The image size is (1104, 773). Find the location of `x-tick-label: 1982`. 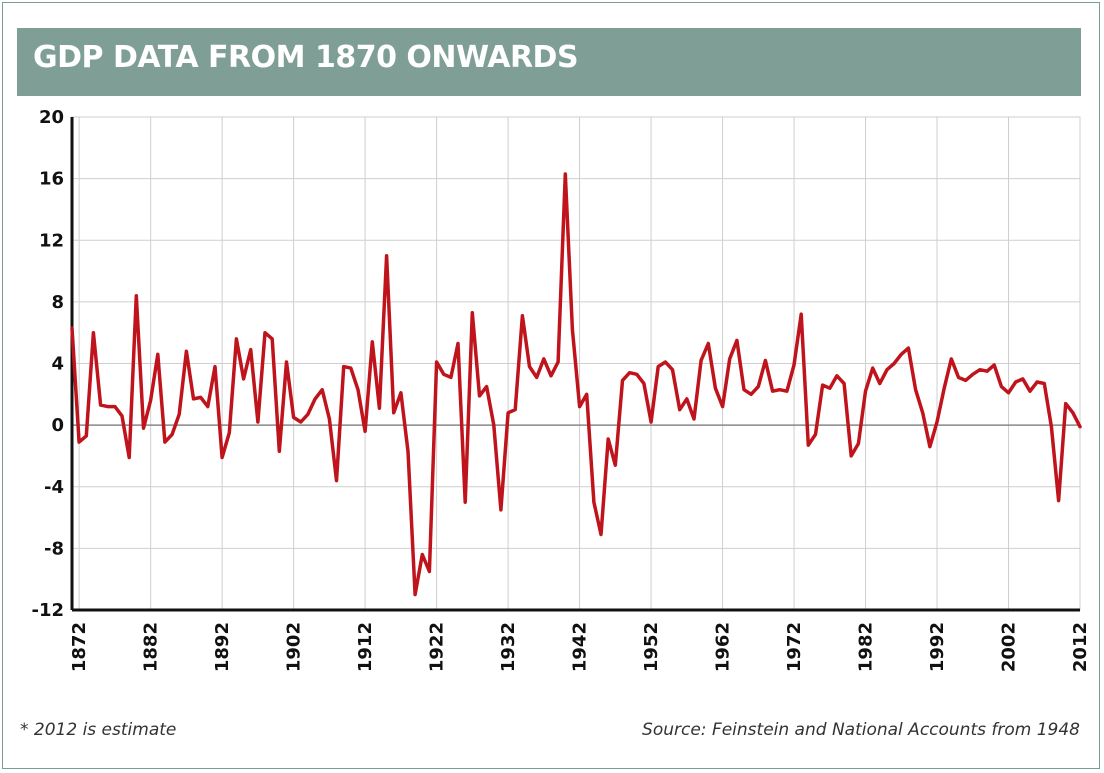

x-tick-label: 1982 is located at coordinates (866, 647).